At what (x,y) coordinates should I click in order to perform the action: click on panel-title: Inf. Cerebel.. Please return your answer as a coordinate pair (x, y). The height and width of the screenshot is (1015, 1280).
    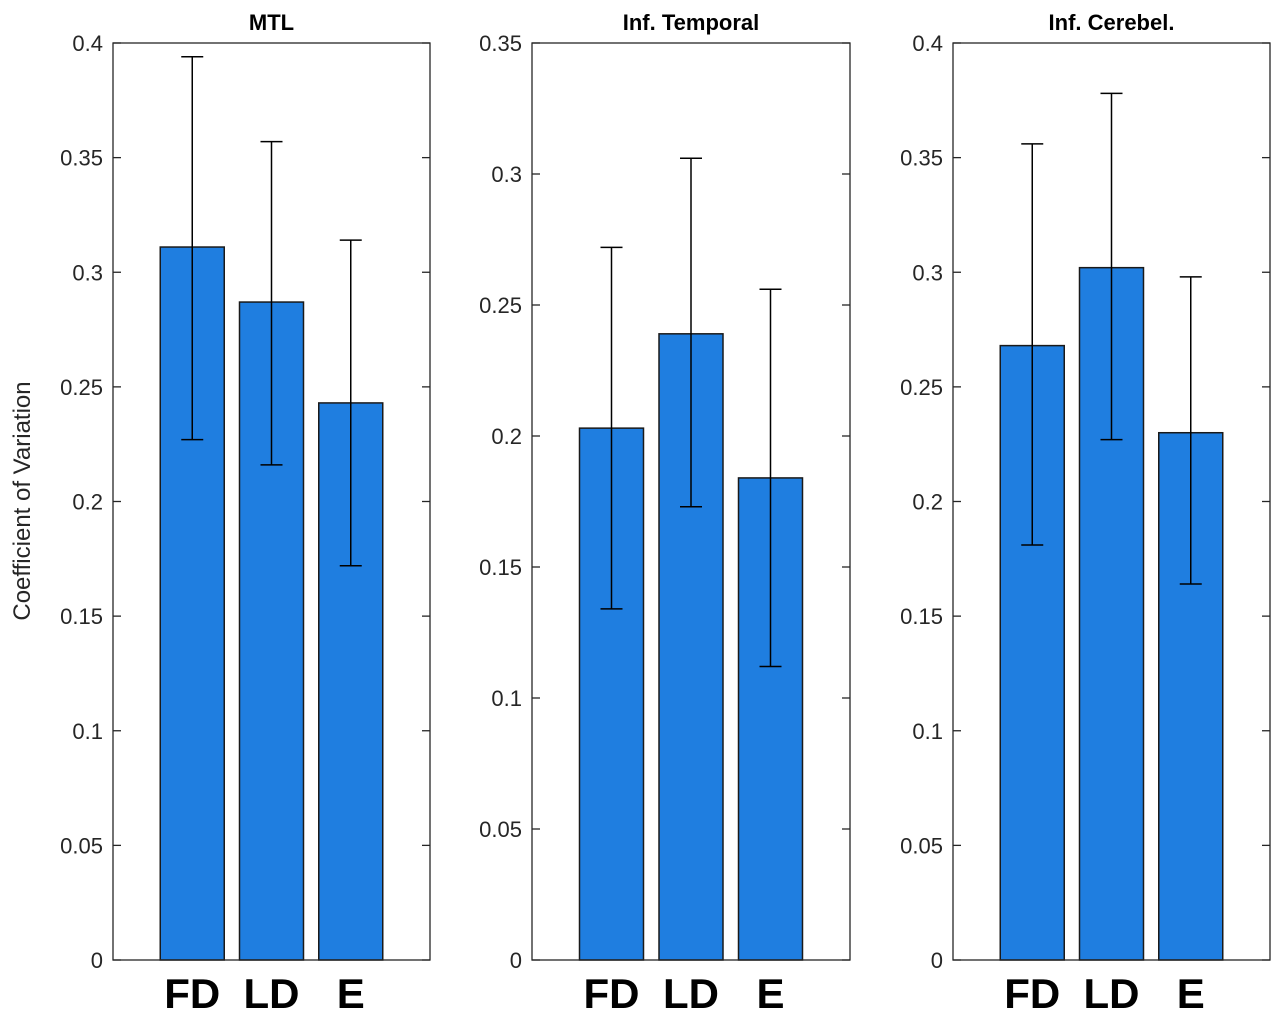
    Looking at the image, I should click on (1112, 22).